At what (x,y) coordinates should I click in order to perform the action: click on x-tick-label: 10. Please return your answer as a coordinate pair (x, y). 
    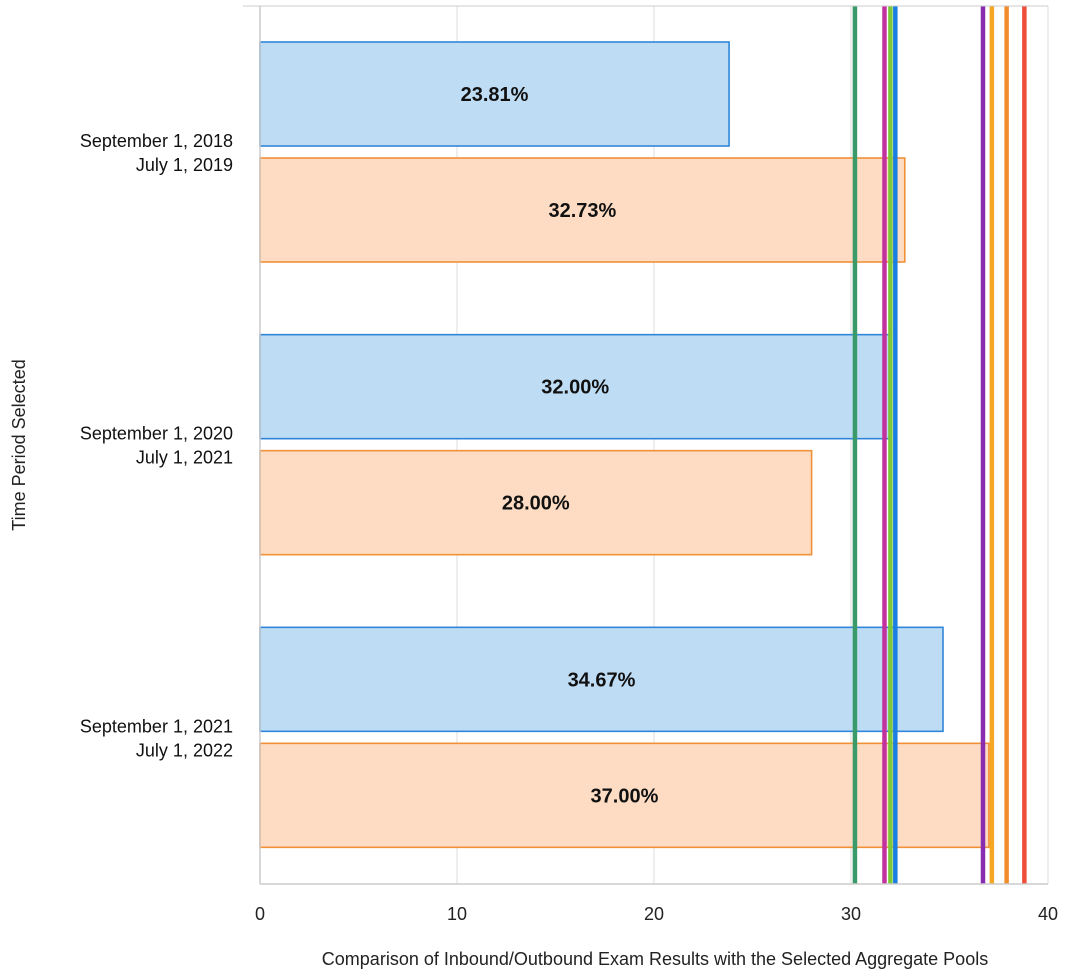
    Looking at the image, I should click on (457, 914).